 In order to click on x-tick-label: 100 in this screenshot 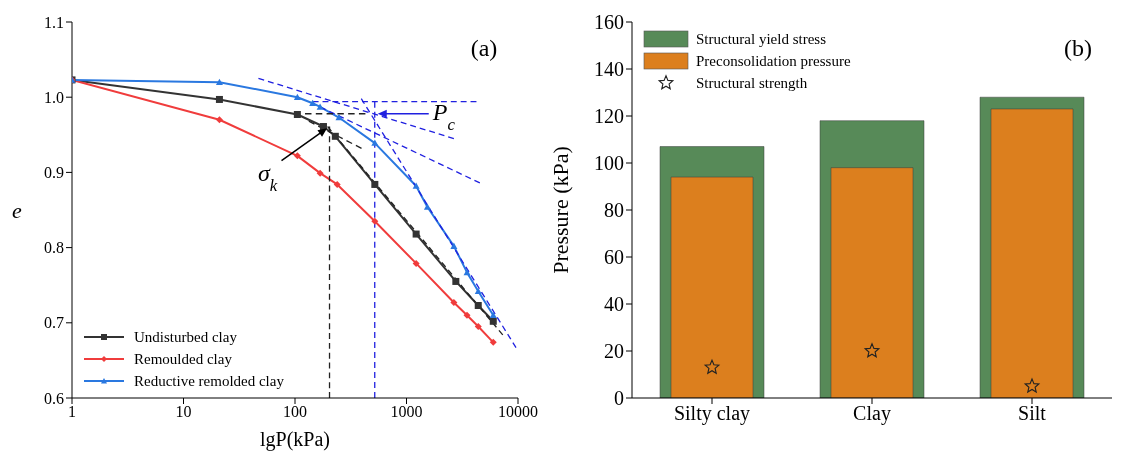, I will do `click(295, 412)`.